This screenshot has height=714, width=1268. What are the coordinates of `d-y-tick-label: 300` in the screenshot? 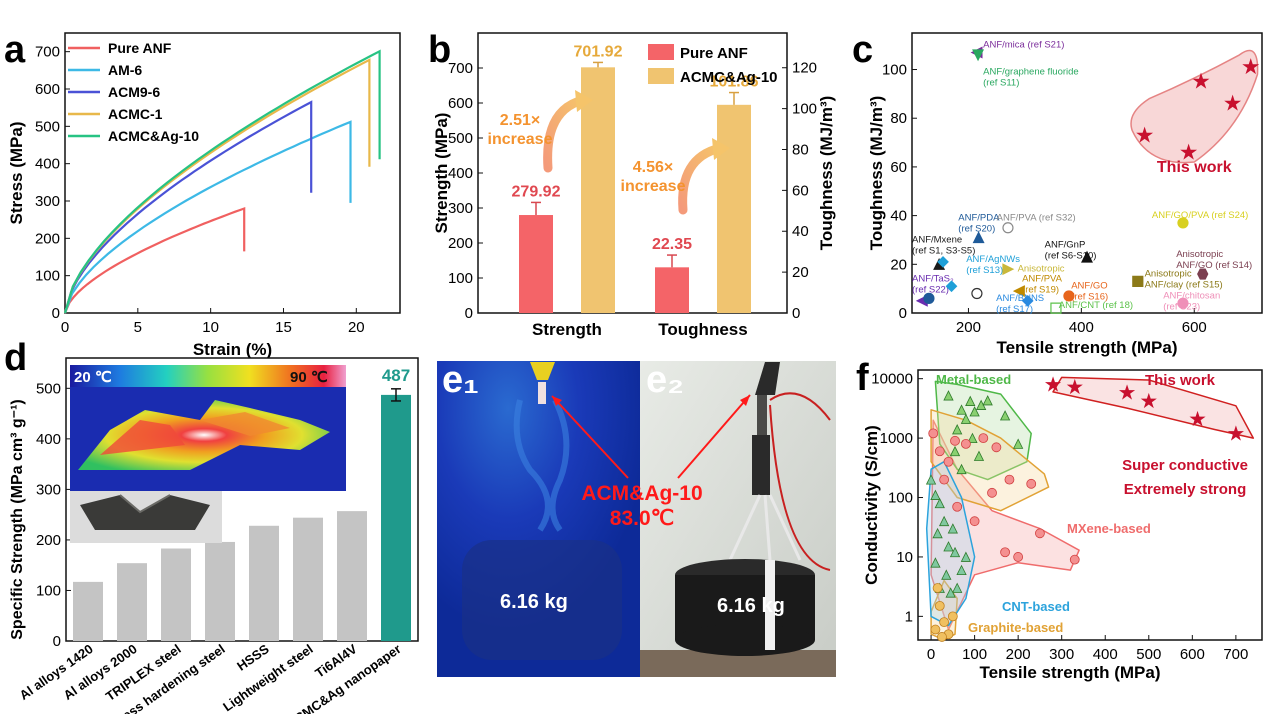 It's located at (48, 489).